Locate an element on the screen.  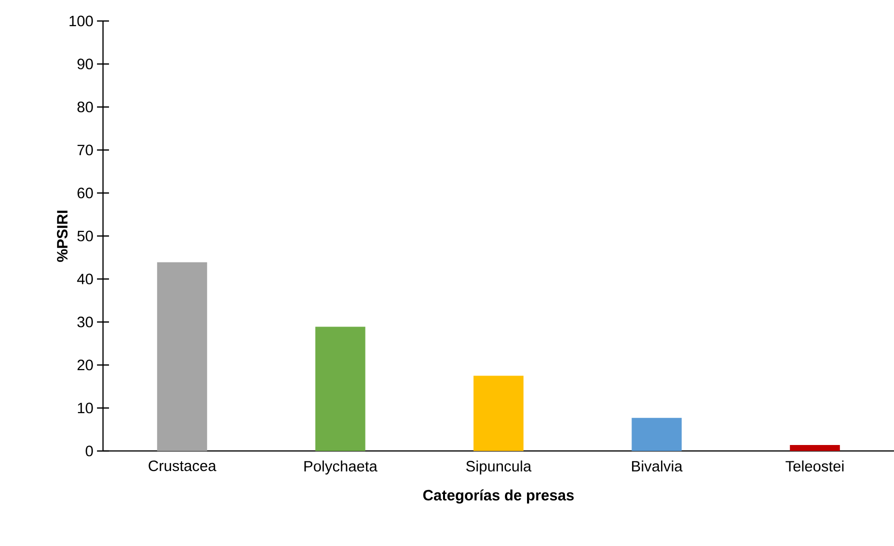
y-tick-label: 80 is located at coordinates (85, 107).